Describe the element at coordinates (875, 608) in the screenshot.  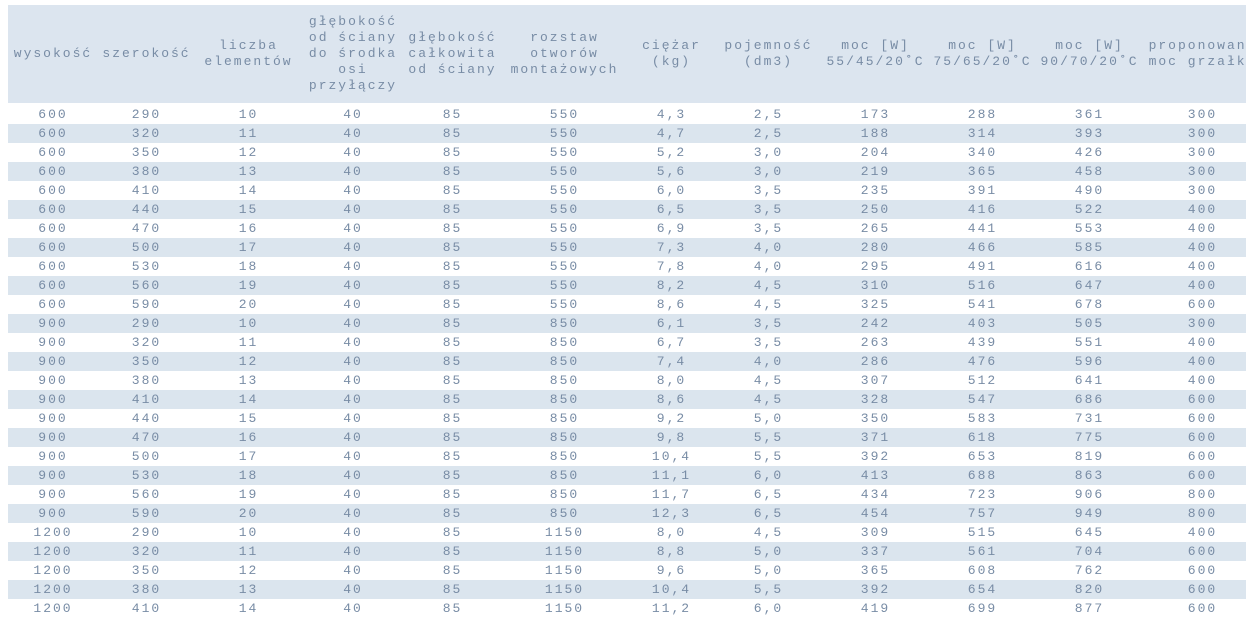
I see `cell-moc-55-45-20: 419` at that location.